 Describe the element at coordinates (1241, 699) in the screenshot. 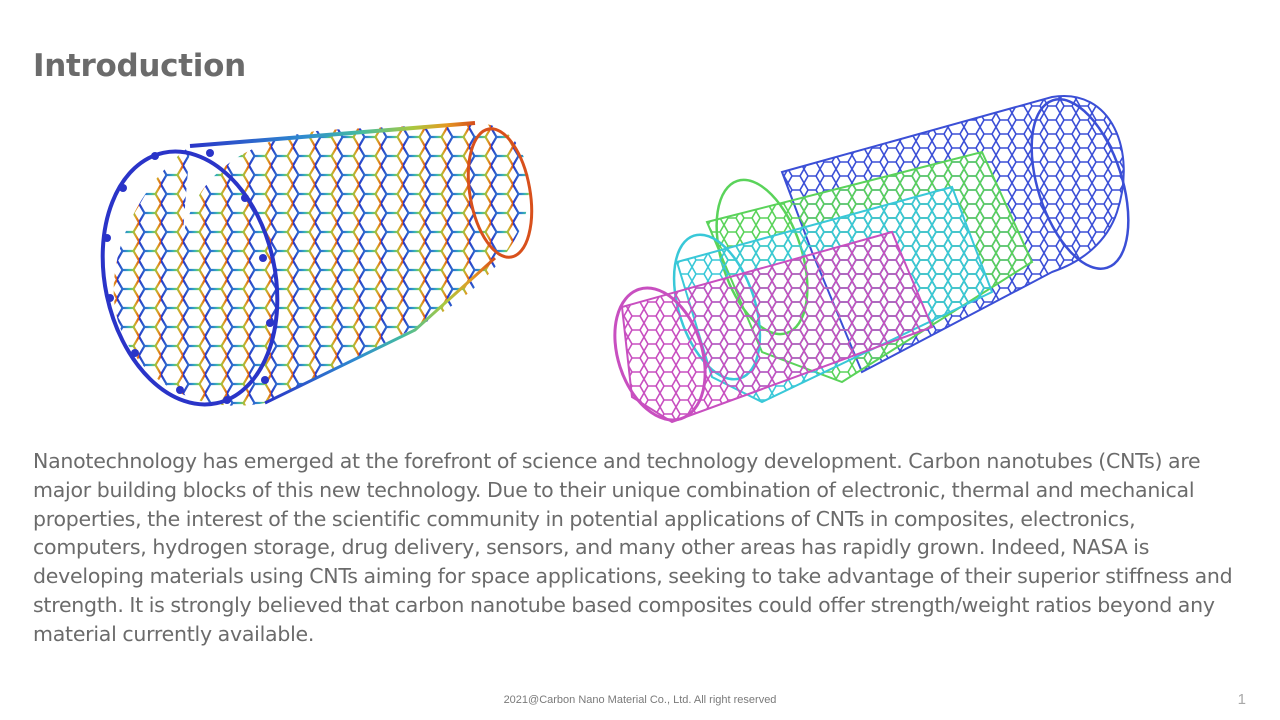

I see `page-number: 1` at that location.